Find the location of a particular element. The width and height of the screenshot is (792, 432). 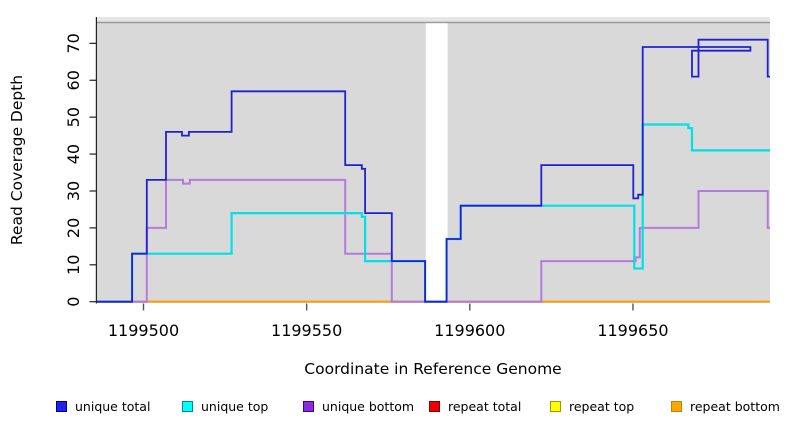

top-annotation-strip is located at coordinates (433, 19).